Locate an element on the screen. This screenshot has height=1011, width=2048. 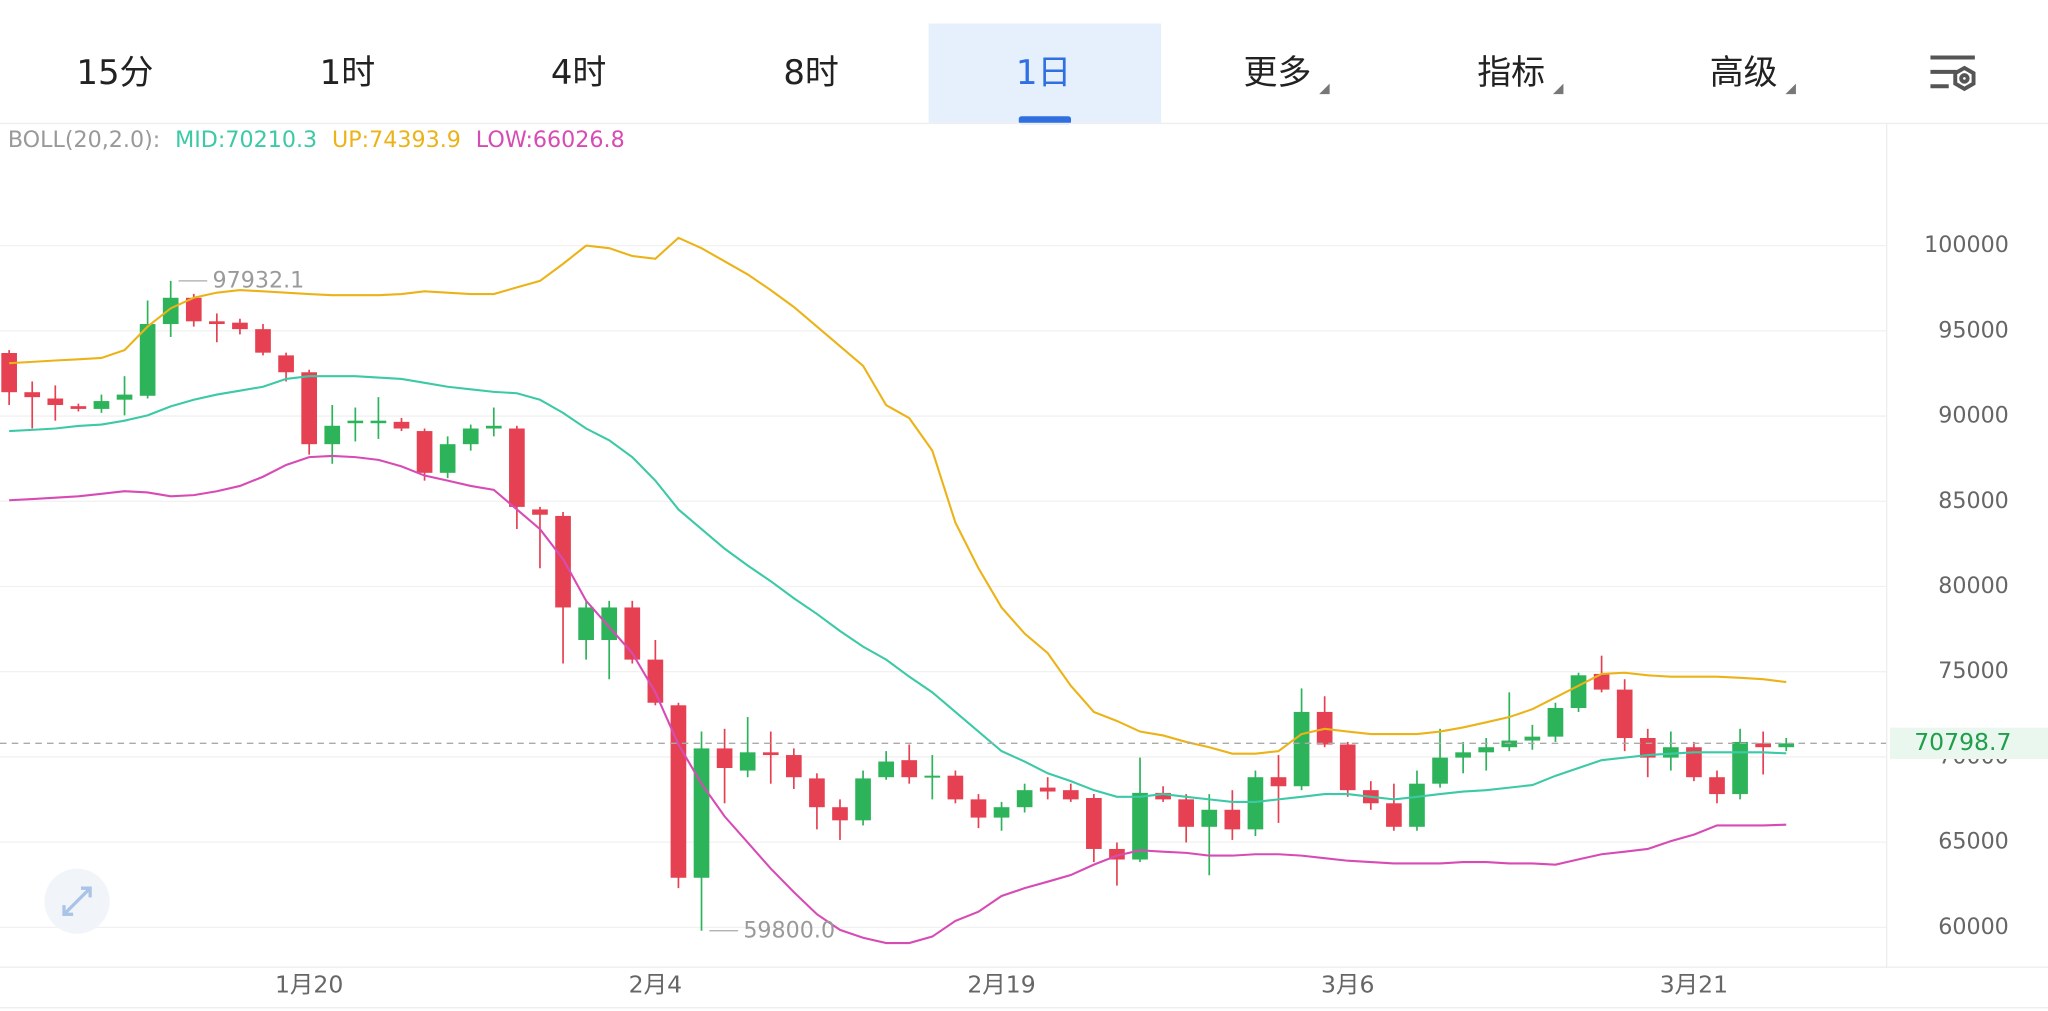
legend-title: BOLL(20,2.0): is located at coordinates (84, 139).